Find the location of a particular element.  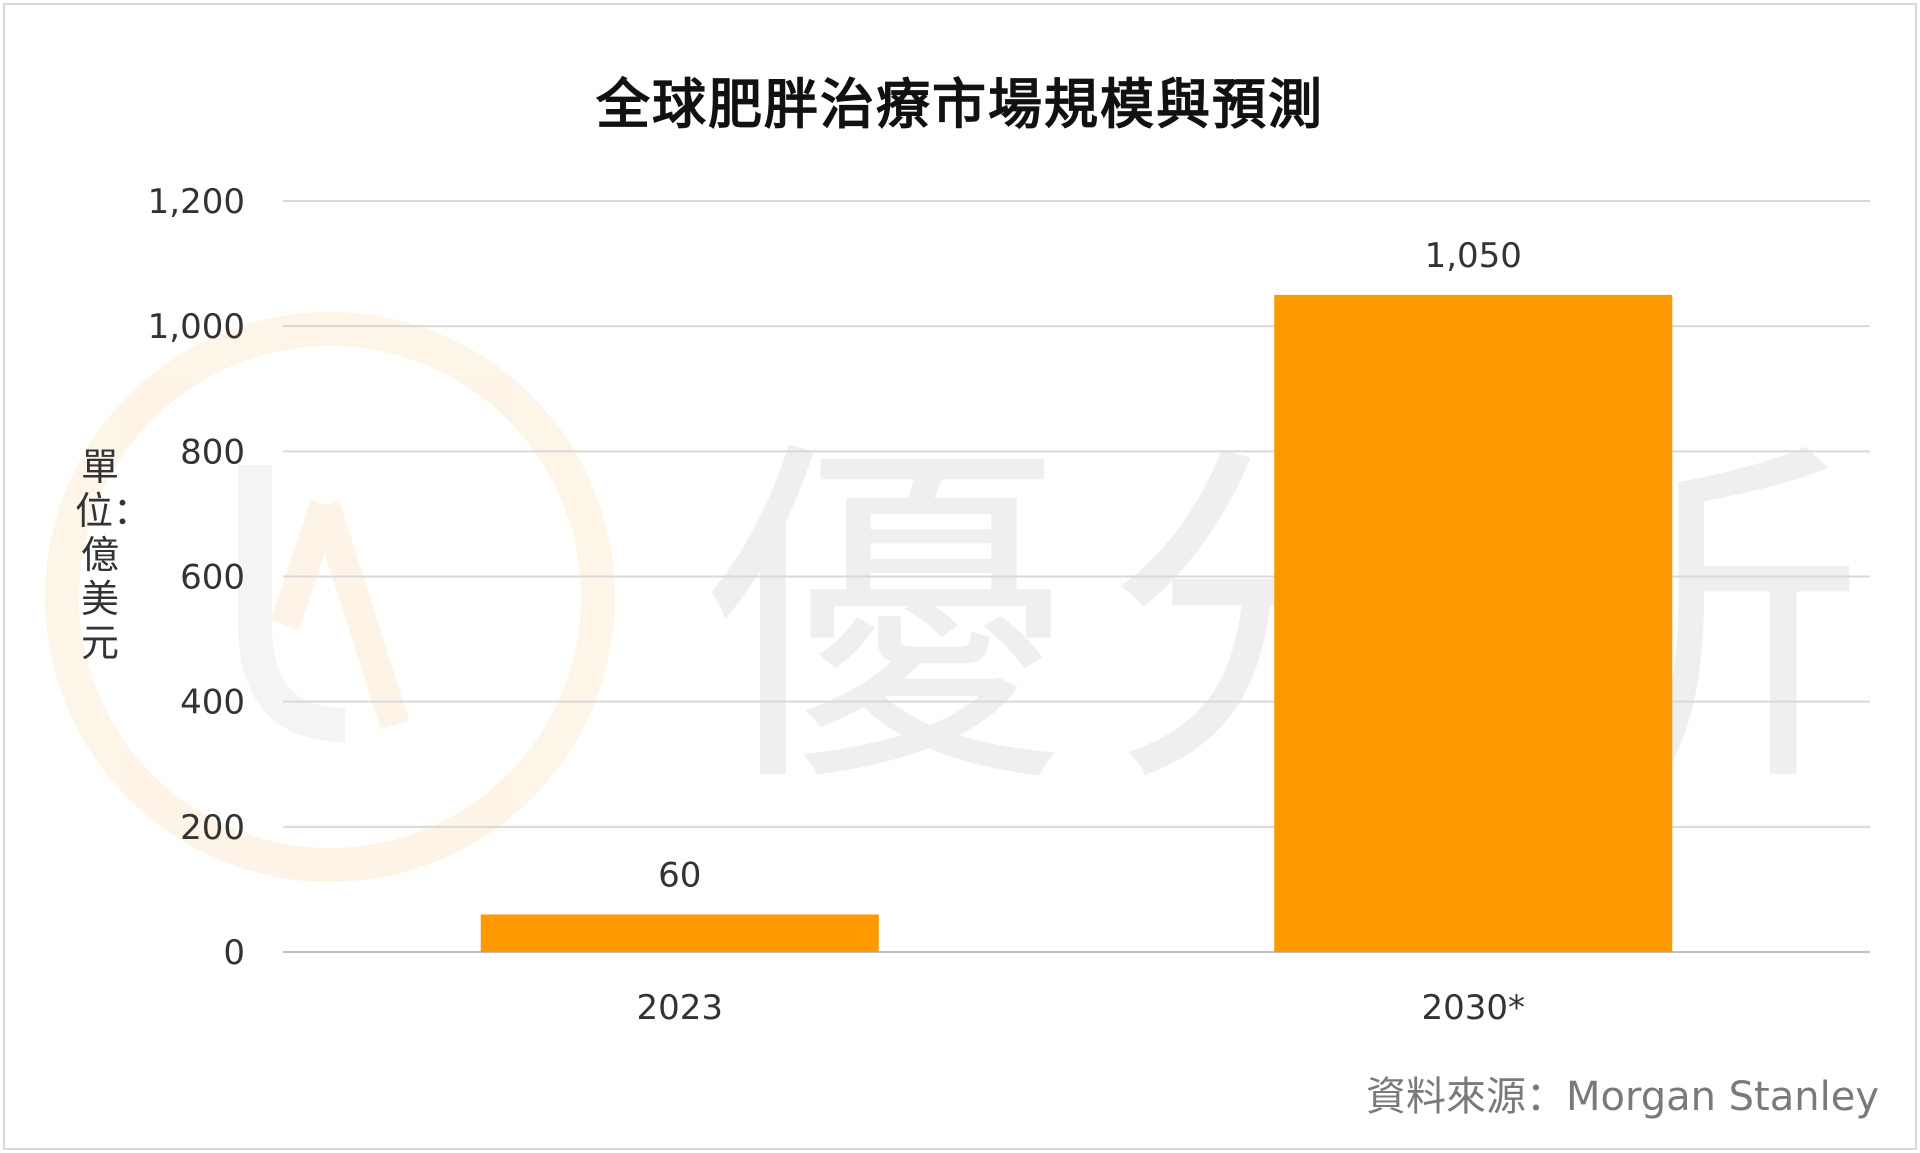

x-tick-label: 2023 is located at coordinates (679, 1008).